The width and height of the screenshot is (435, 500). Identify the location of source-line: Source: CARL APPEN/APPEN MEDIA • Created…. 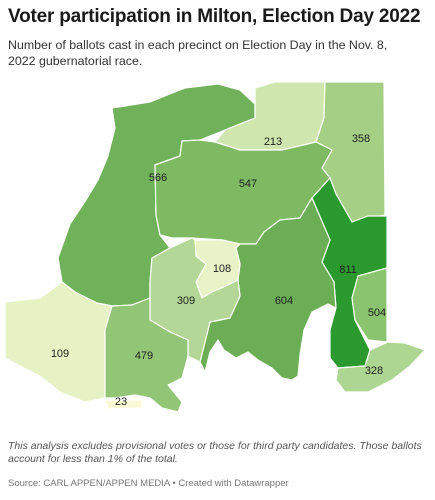
(148, 483).